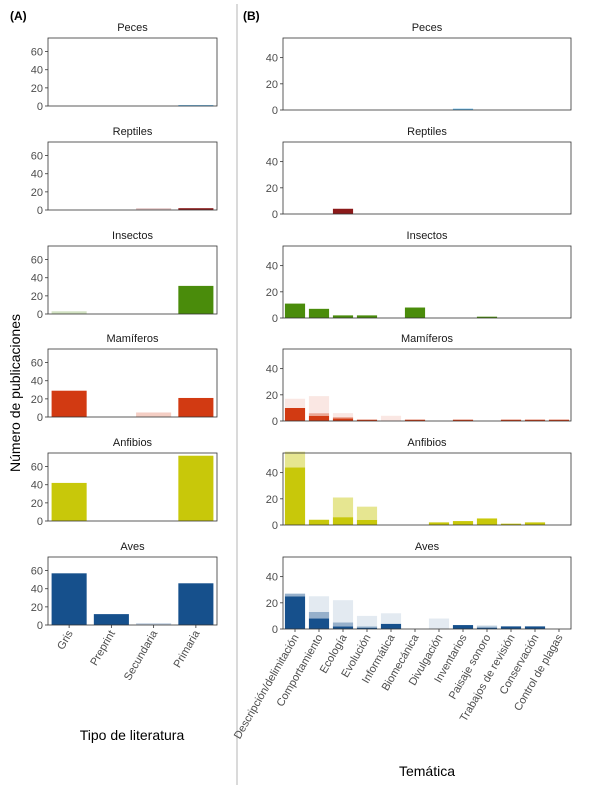  What do you see at coordinates (37, 297) in the screenshot?
I see `y-tick-label-a-2-1: 20` at bounding box center [37, 297].